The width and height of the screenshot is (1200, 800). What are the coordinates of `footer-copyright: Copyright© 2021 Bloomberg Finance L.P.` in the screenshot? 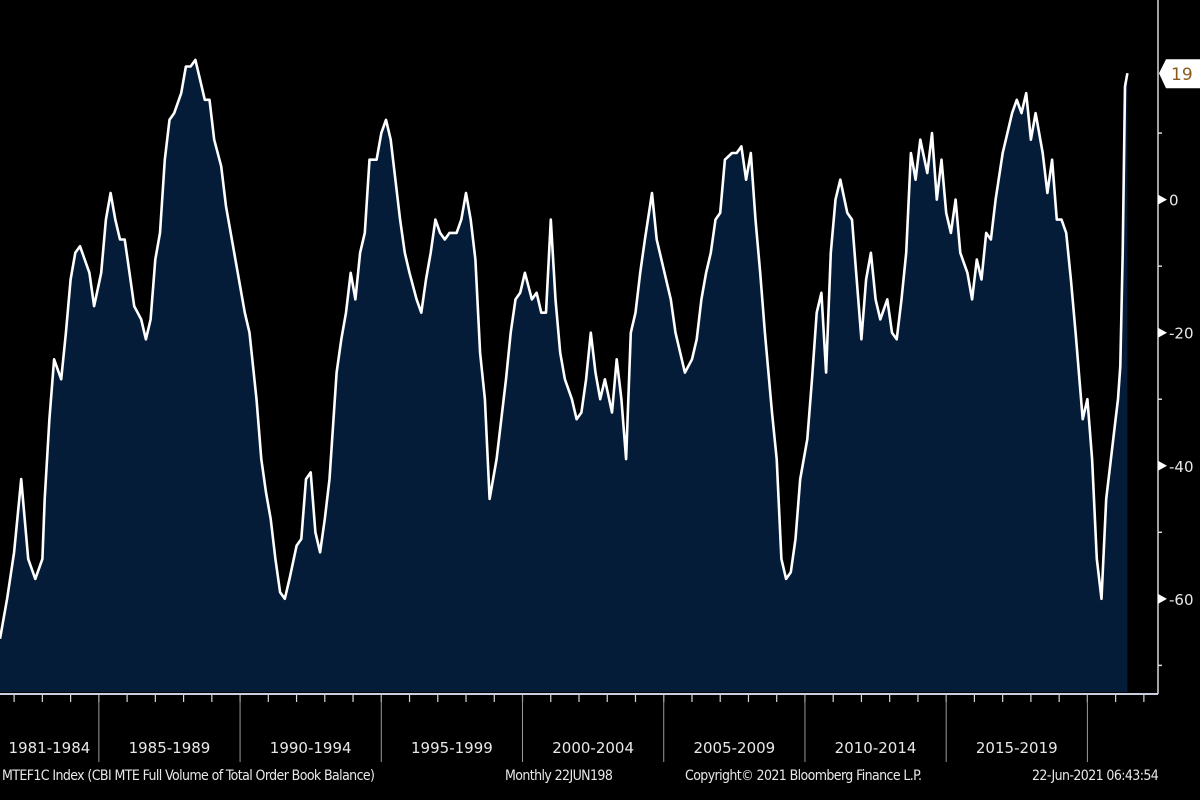 It's located at (803, 776).